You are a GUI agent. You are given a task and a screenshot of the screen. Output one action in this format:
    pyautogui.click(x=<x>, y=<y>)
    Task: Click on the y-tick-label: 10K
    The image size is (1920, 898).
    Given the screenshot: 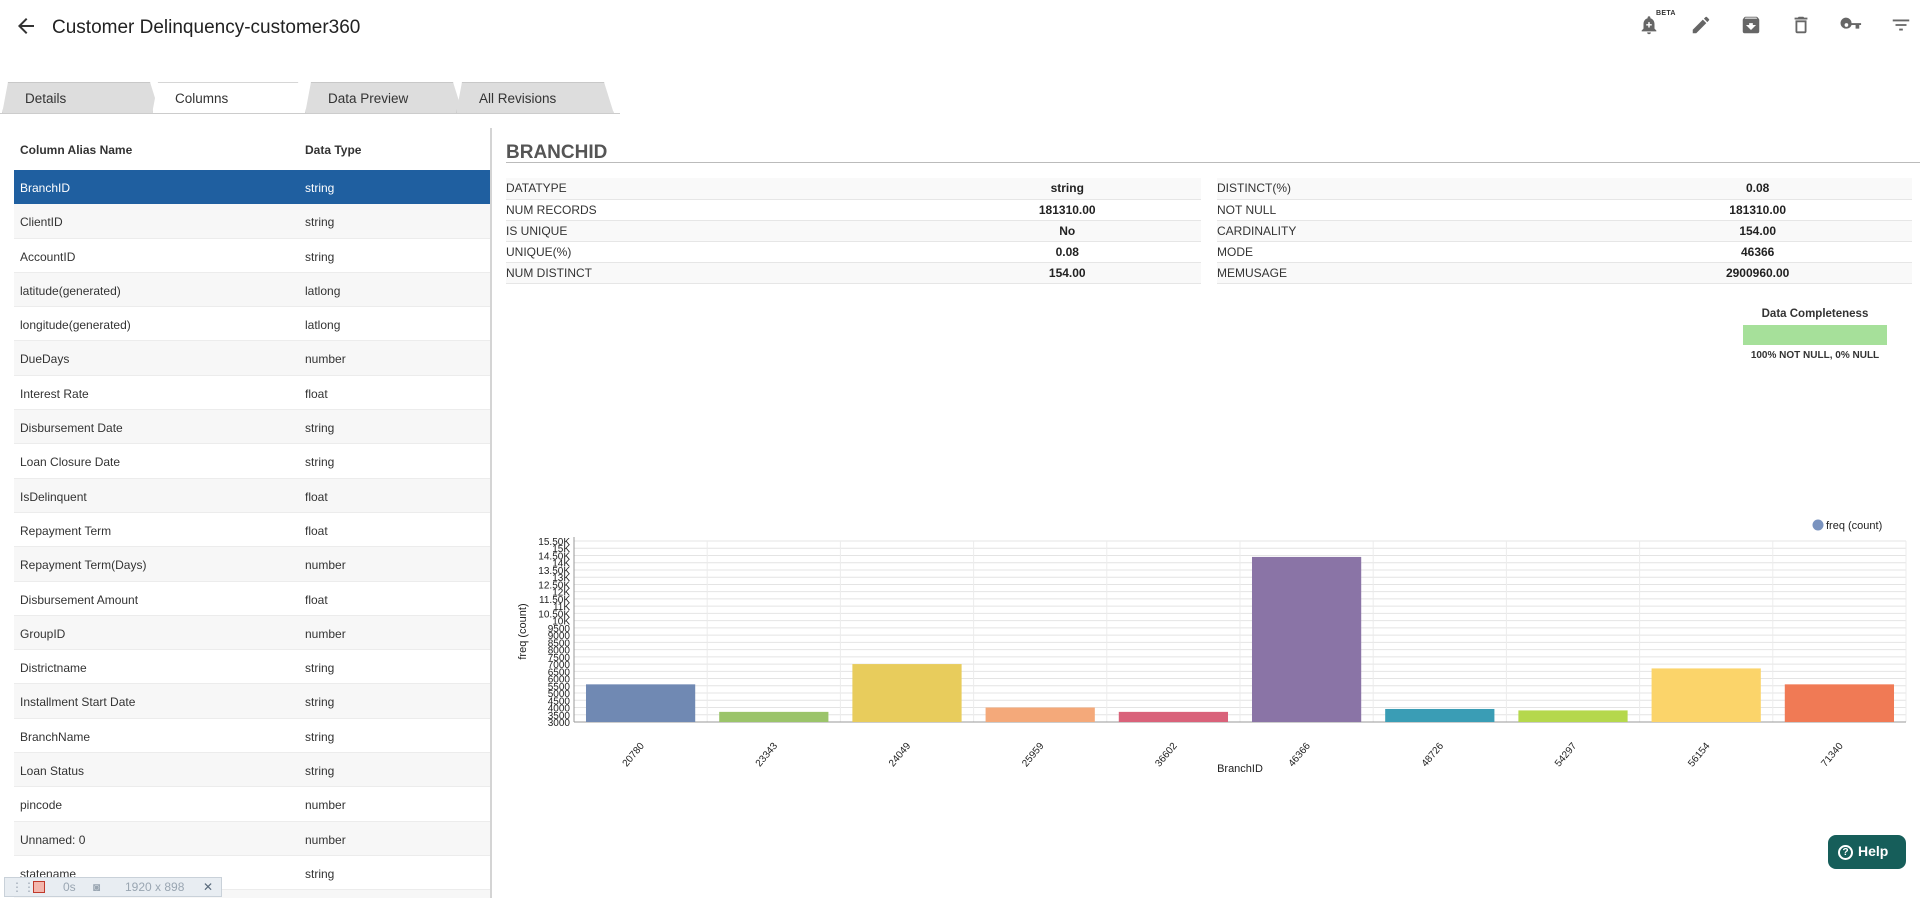 What is the action you would take?
    pyautogui.click(x=561, y=622)
    